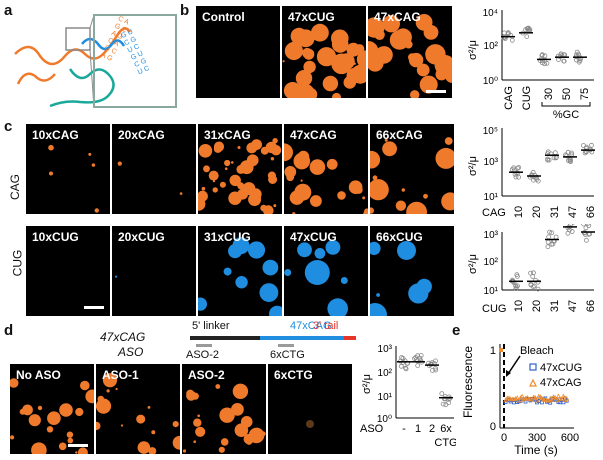 The height and width of the screenshot is (460, 603). I want to click on chart-c-cag-axis-label: CAG, so click(494, 213).